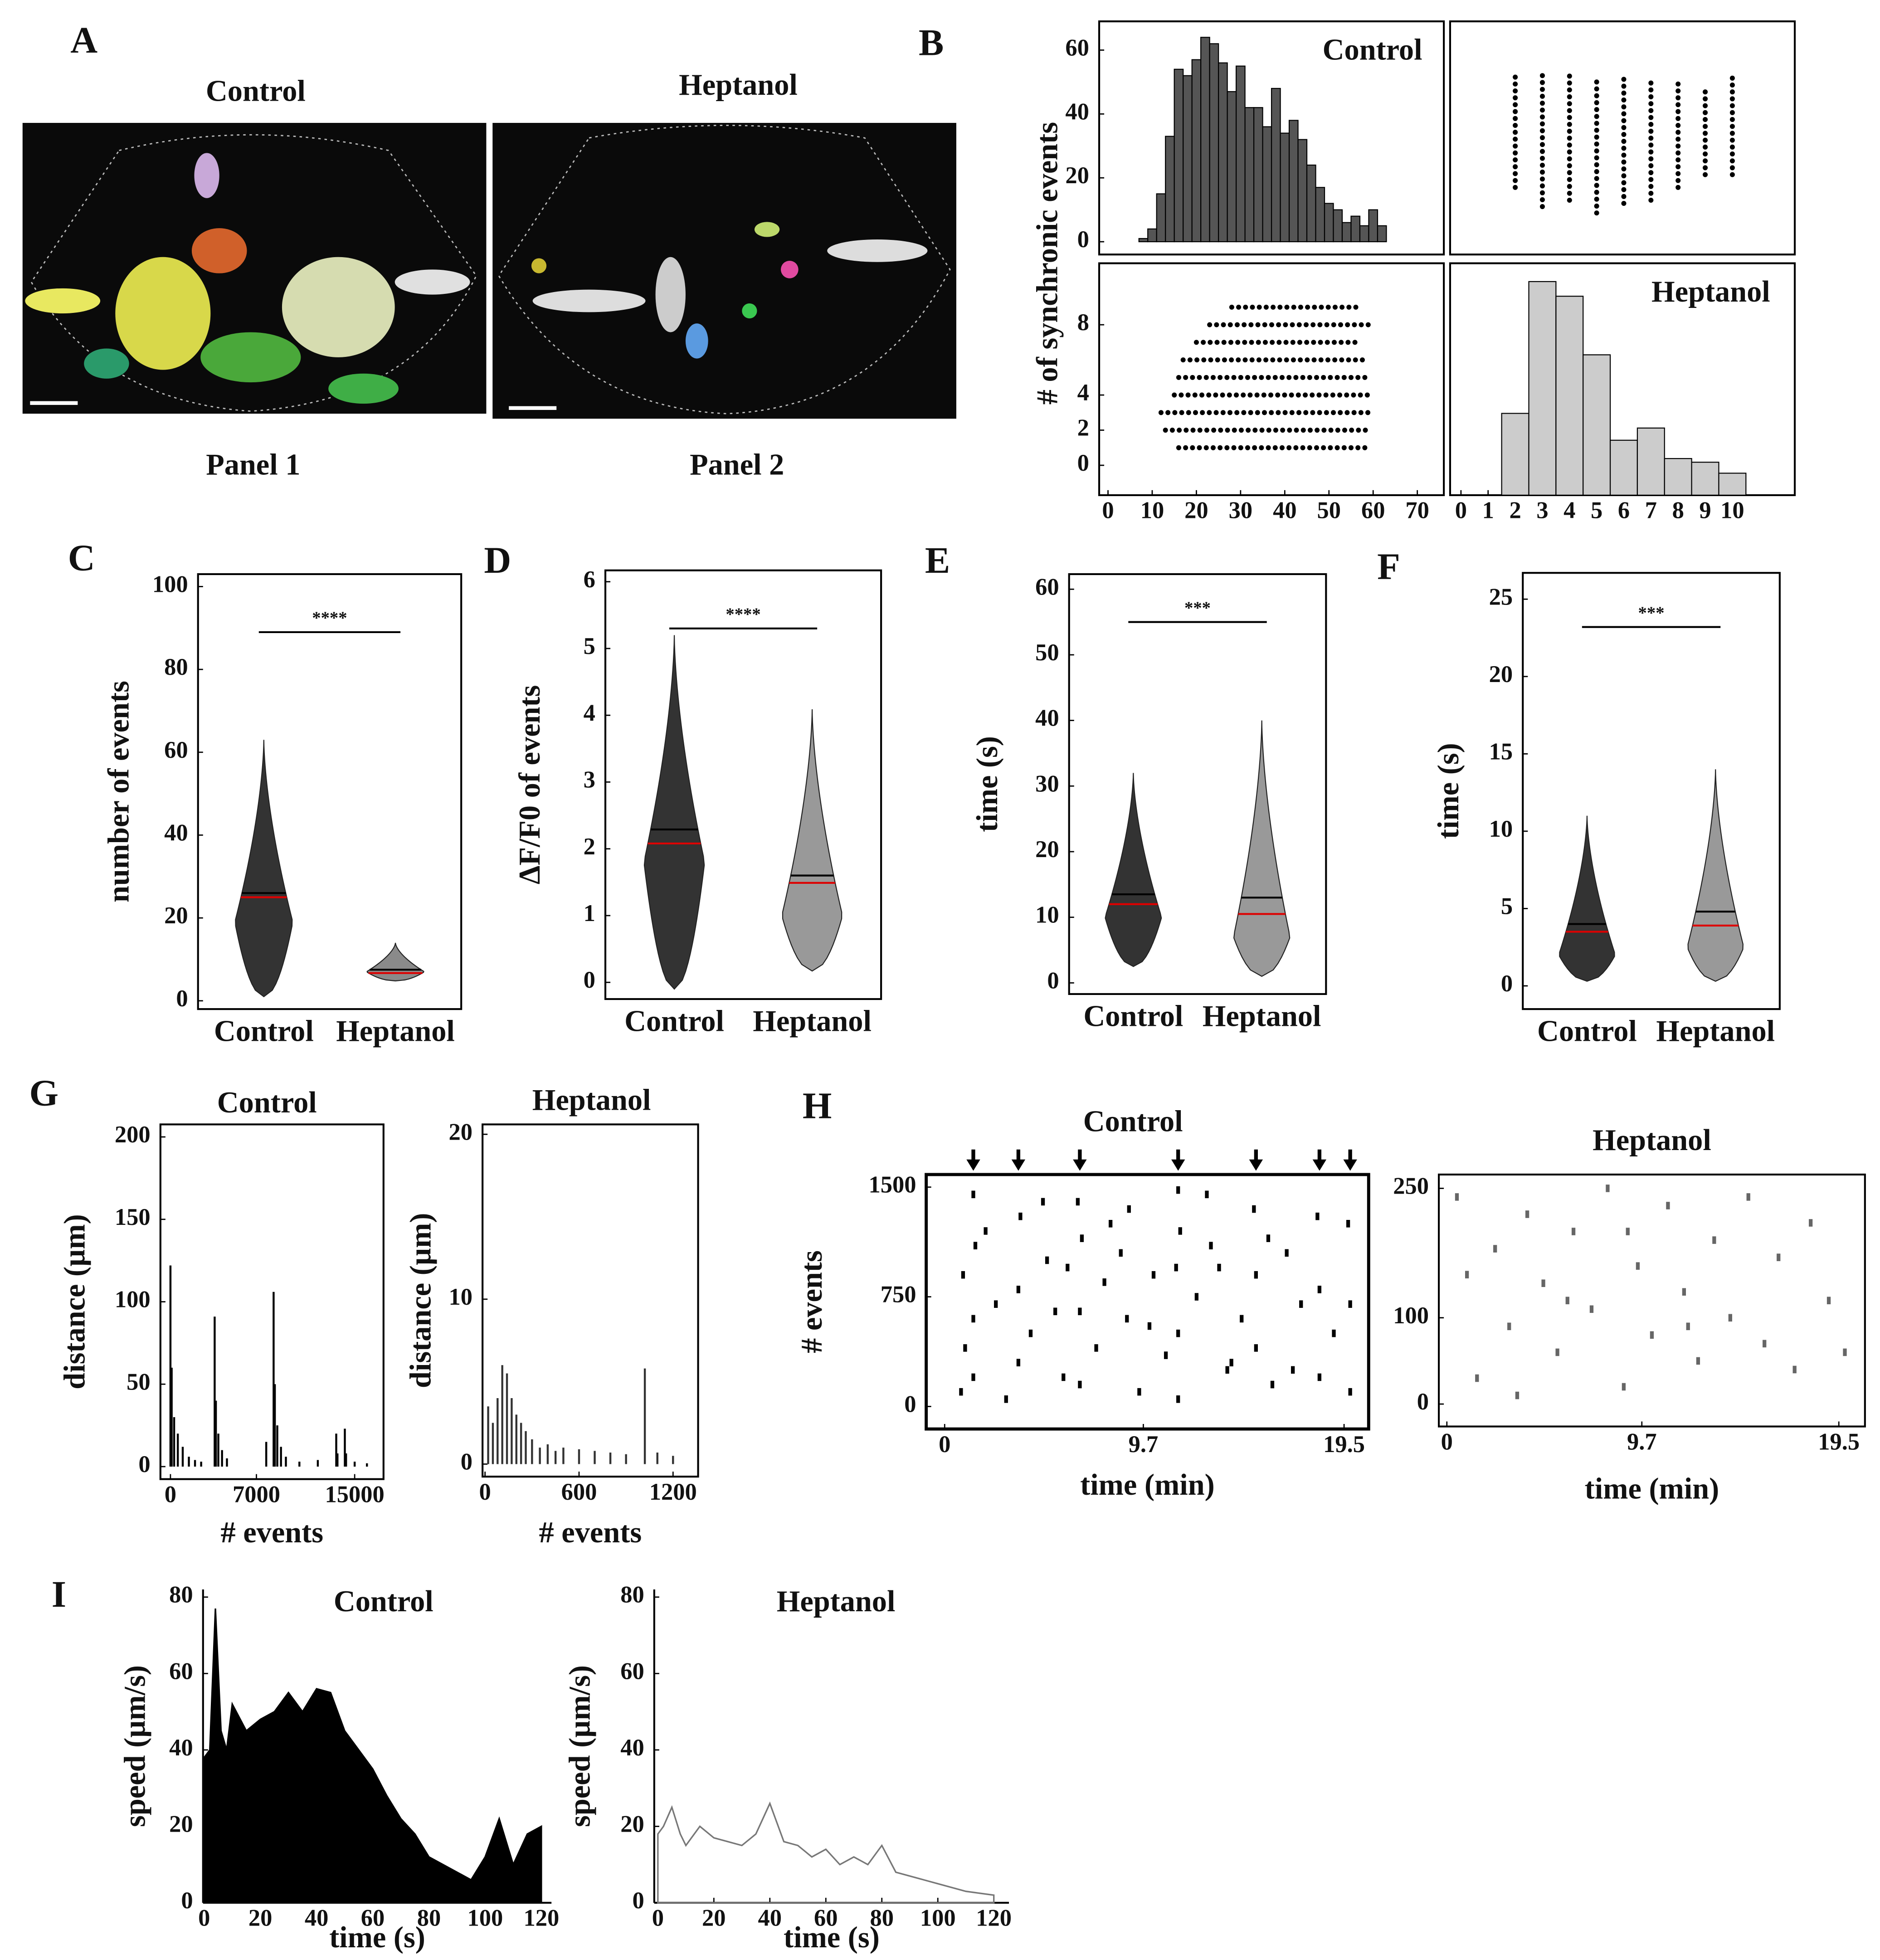 The image size is (1880, 1960). Describe the element at coordinates (1144, 1444) in the screenshot. I see `x-tick-label: 9.7` at that location.